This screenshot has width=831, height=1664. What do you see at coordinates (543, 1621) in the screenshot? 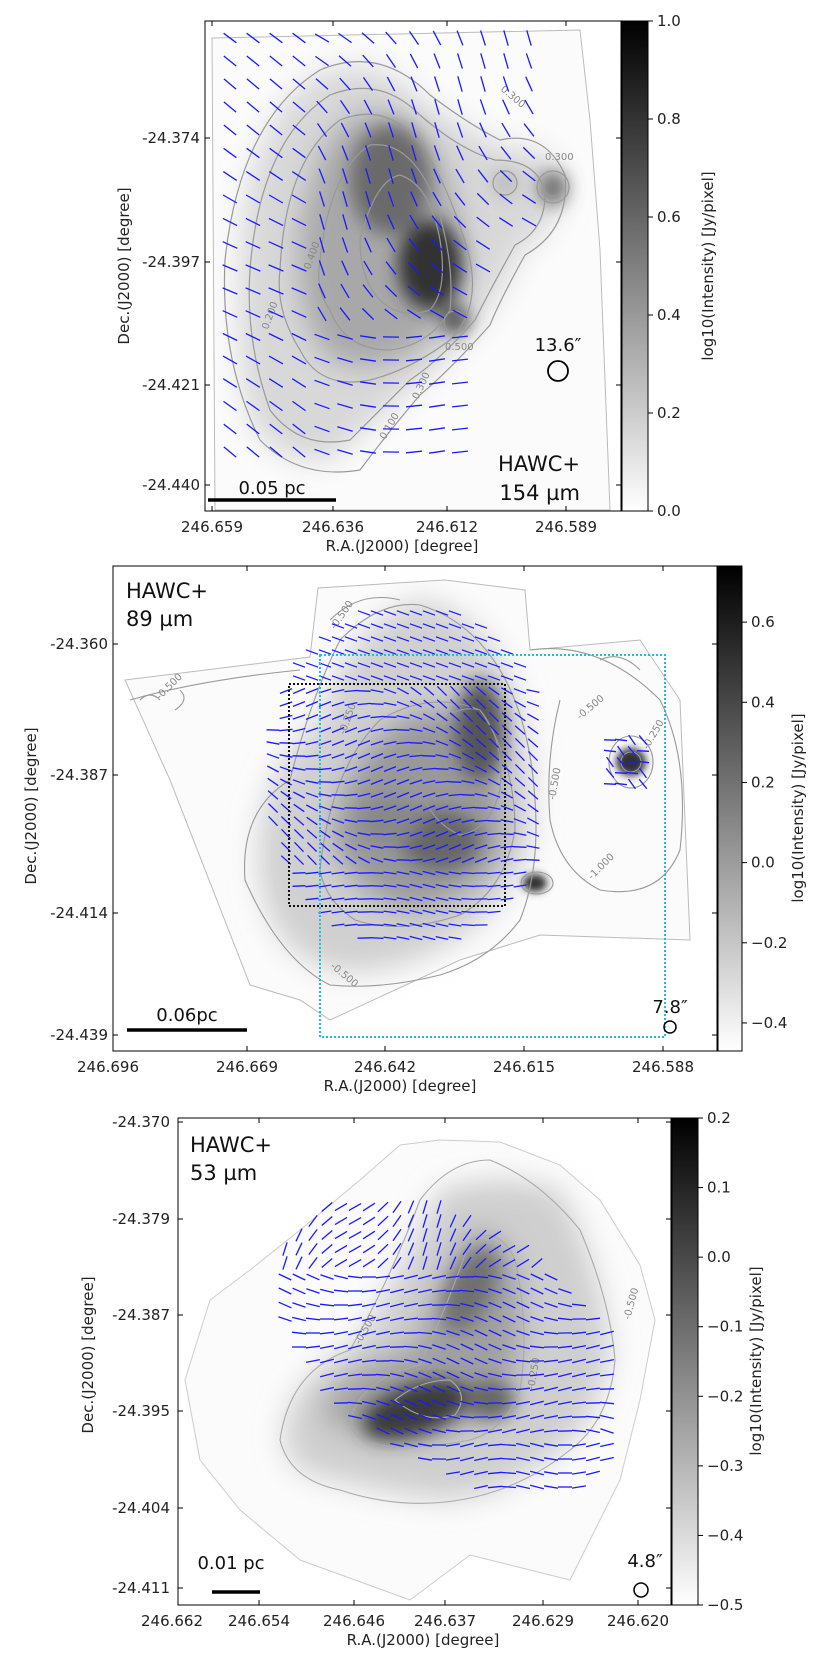
I see `x-tick-label: 246.629` at bounding box center [543, 1621].